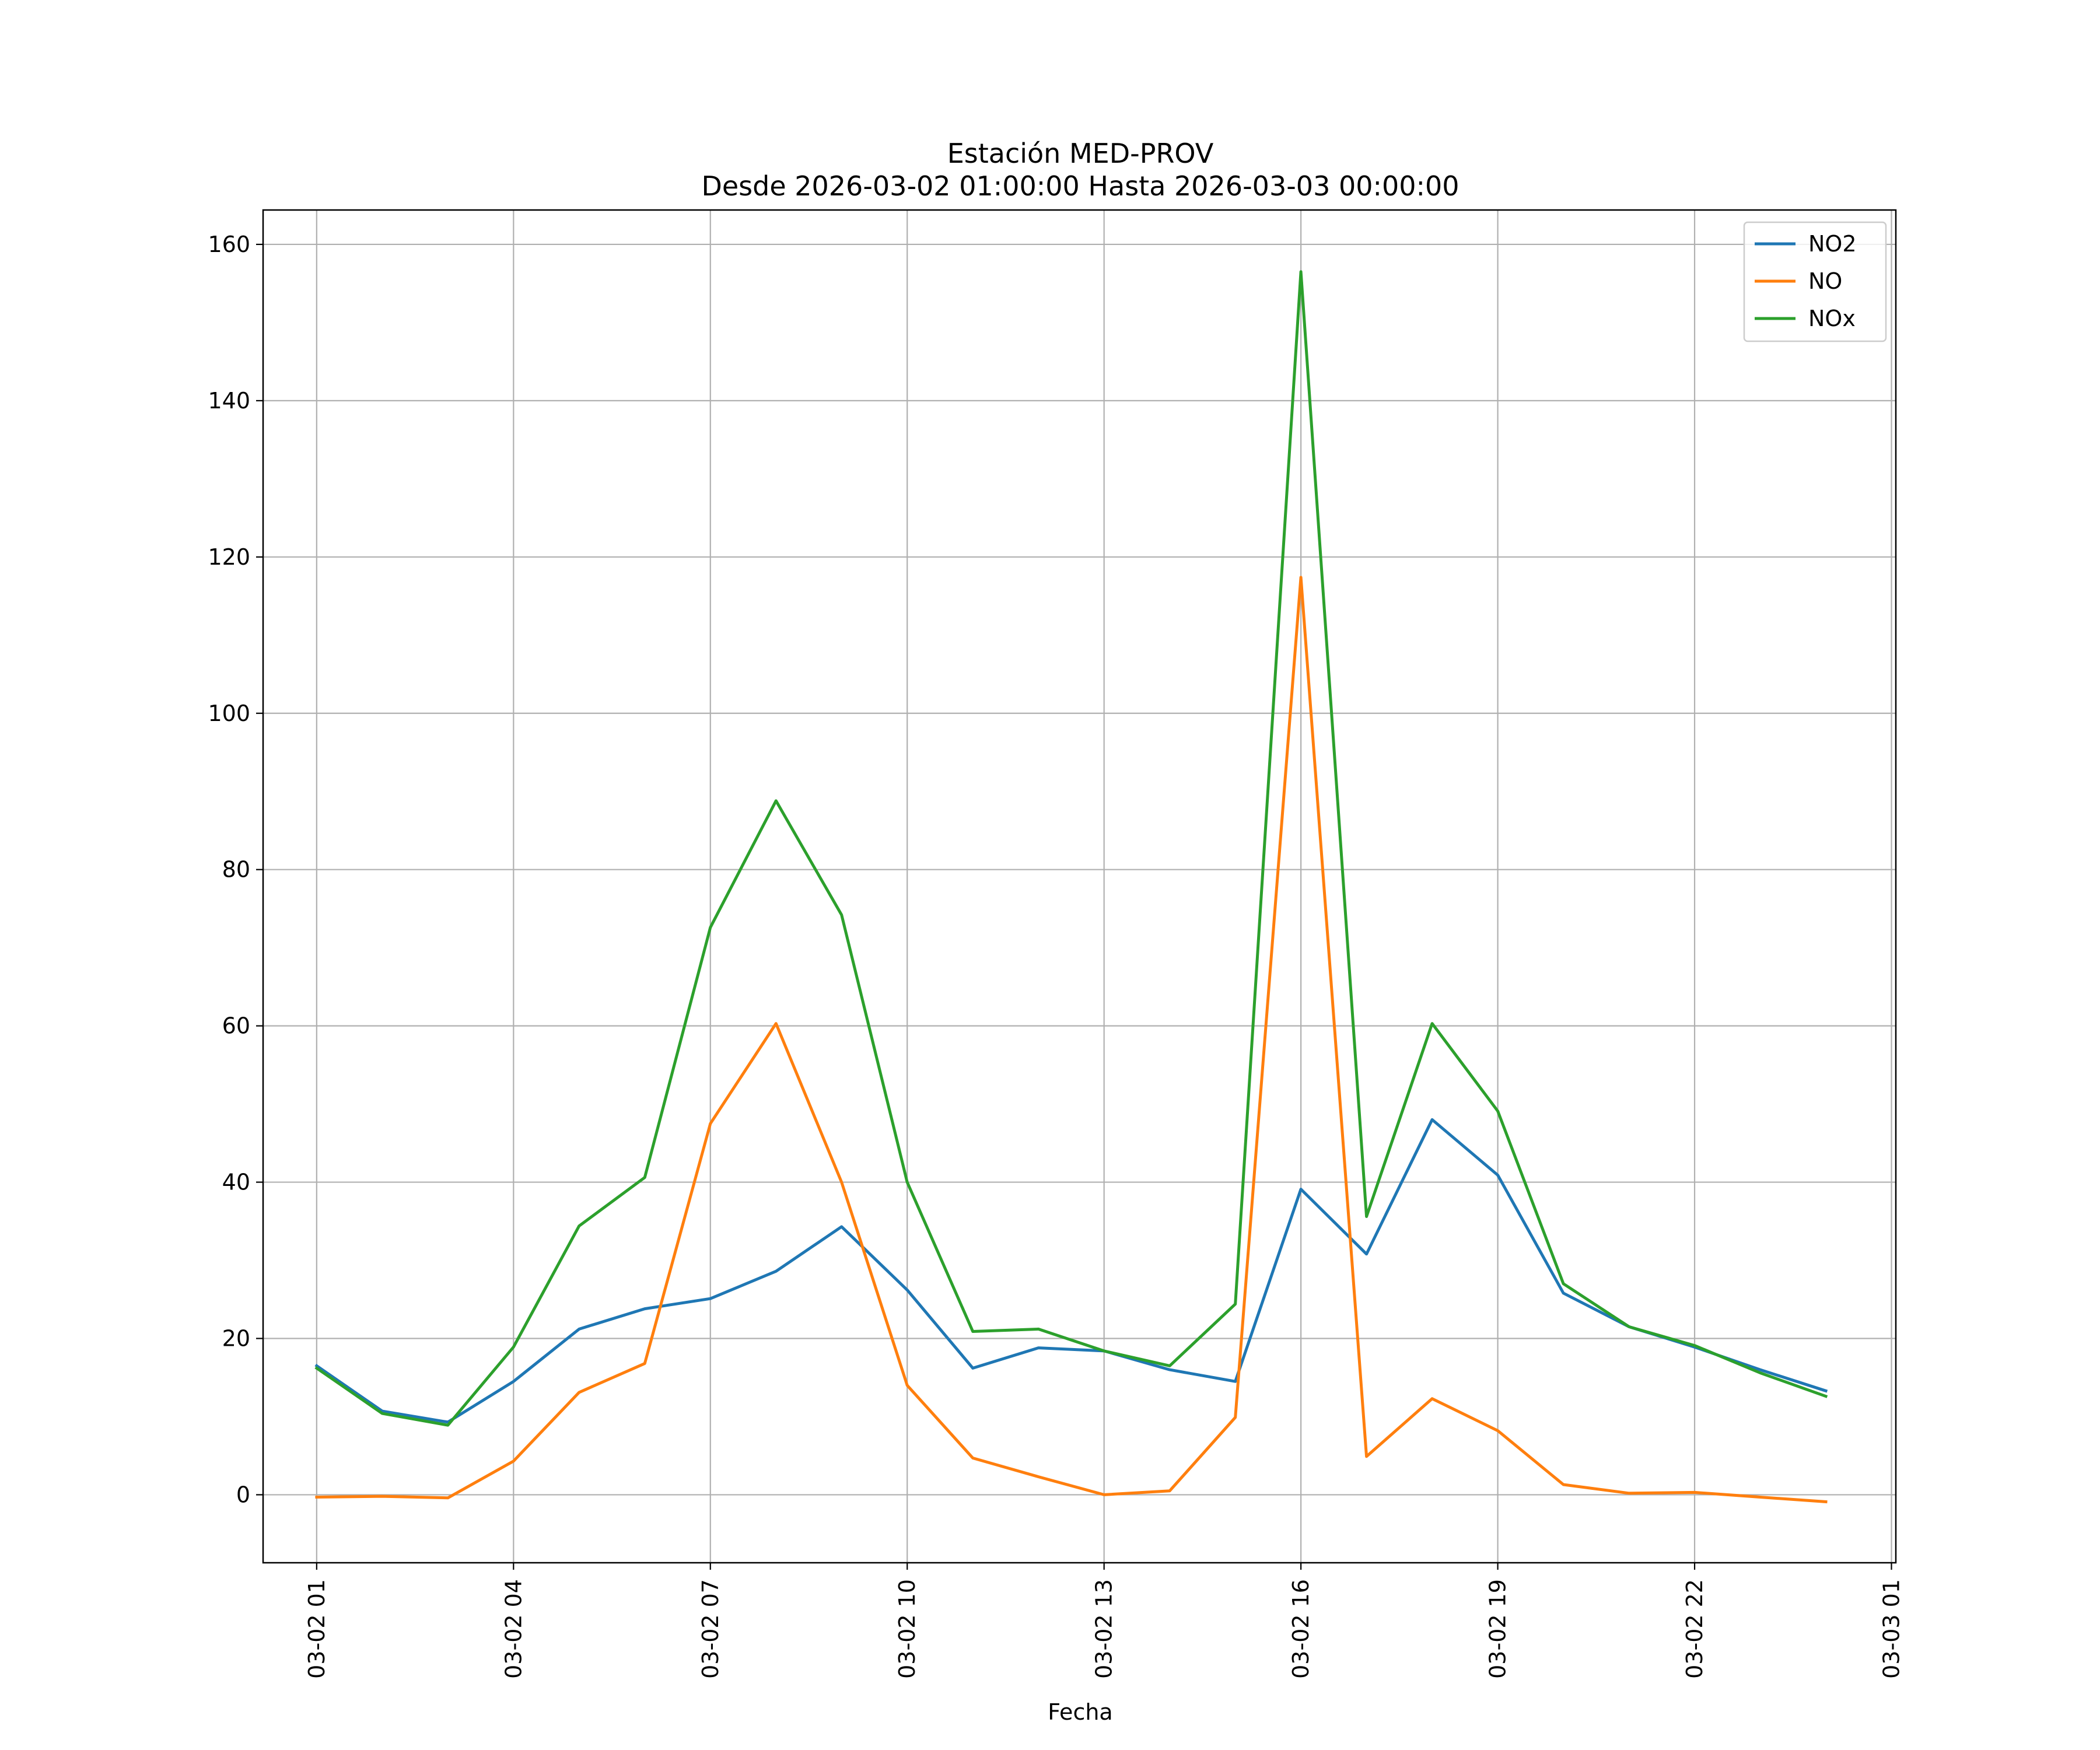 The height and width of the screenshot is (1750, 2100). Describe the element at coordinates (1832, 244) in the screenshot. I see `legend-label: NO2` at that location.